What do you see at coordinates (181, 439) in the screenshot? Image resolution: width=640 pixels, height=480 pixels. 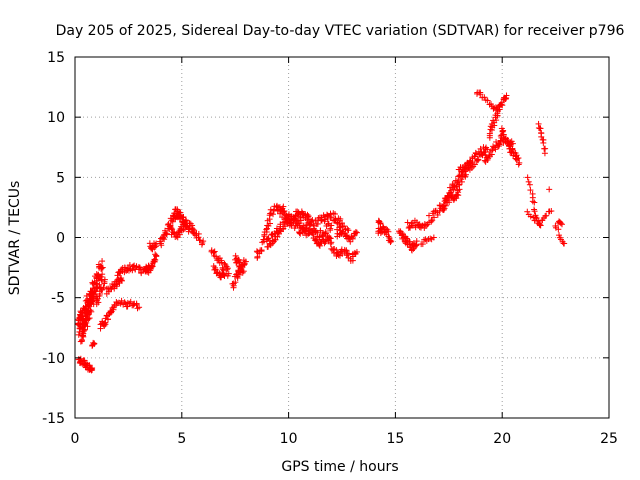 I see `x-tick-label: 5` at bounding box center [181, 439].